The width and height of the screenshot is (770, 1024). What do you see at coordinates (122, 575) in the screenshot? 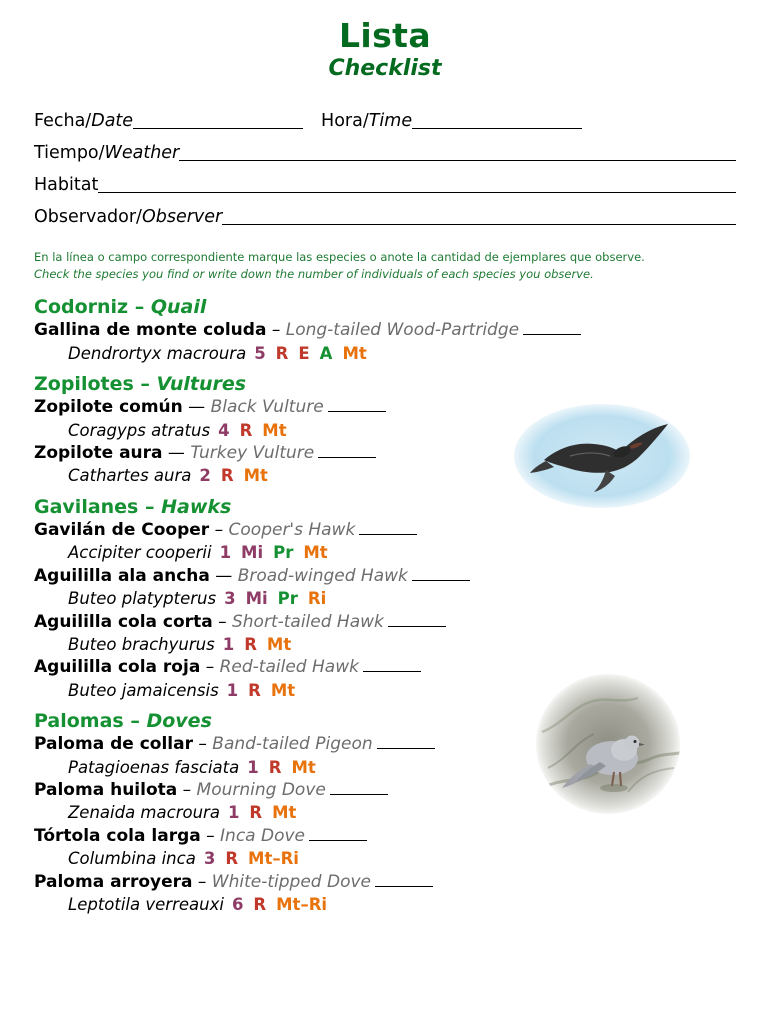
I see `species-name-es: Aguililla ala ancha` at bounding box center [122, 575].